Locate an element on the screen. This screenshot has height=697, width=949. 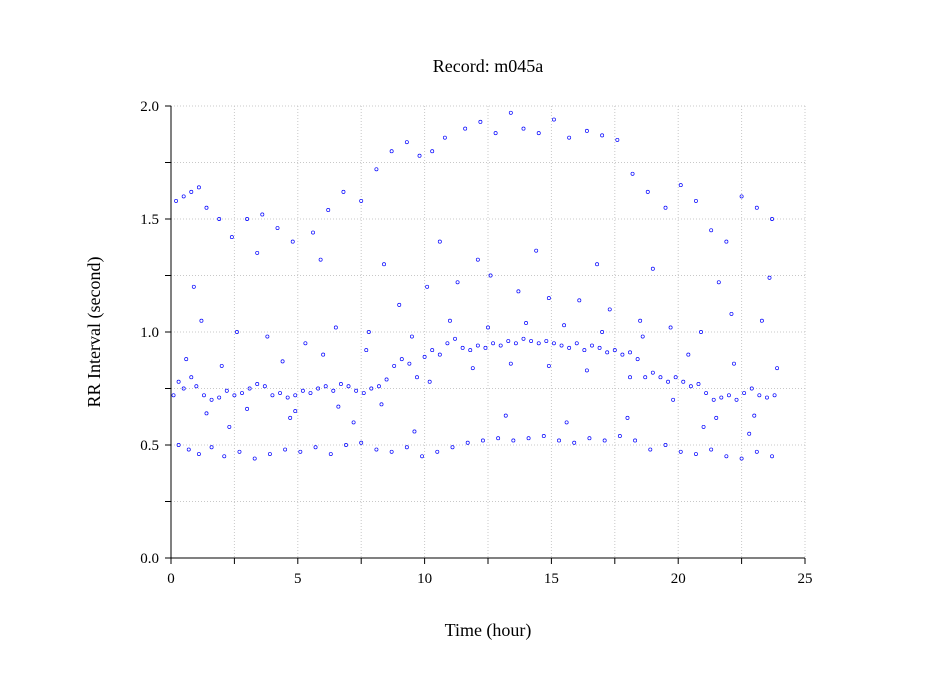
x-tick-label: 20 is located at coordinates (678, 579).